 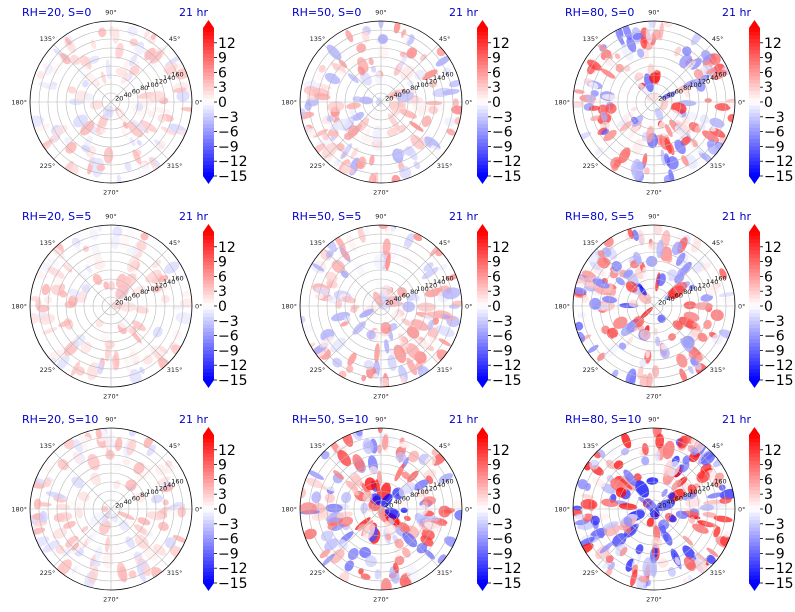 I want to click on colorbar-tick-label: 0, so click(x=496, y=103).